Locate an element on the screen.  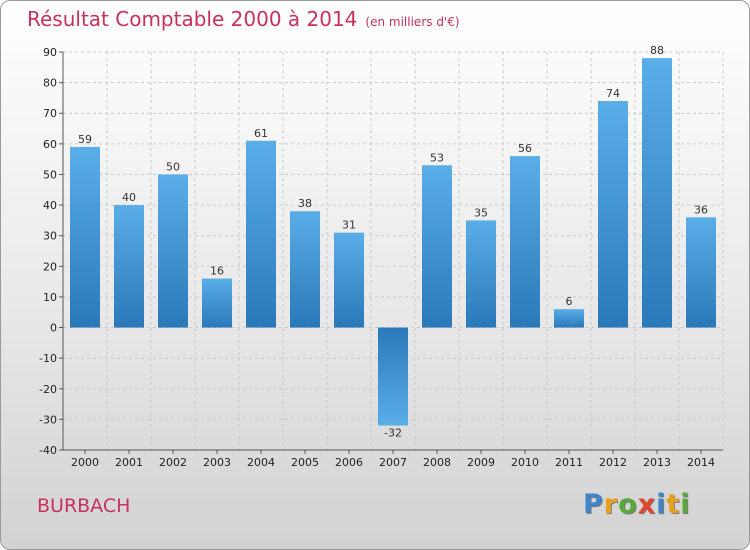
data-label-2002: 50 is located at coordinates (173, 166).